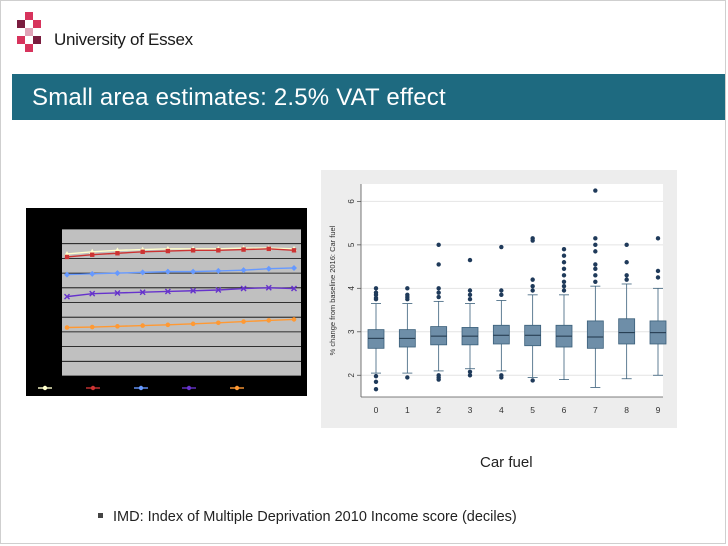  Describe the element at coordinates (351, 201) in the screenshot. I see `y-tick-label: 6` at that location.